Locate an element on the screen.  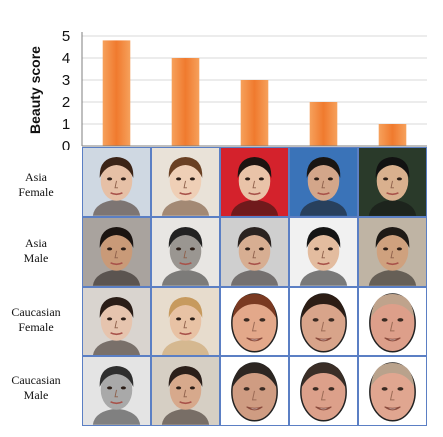
row-label-caucasian-female: Caucasian Female is located at coordinates (36, 320).